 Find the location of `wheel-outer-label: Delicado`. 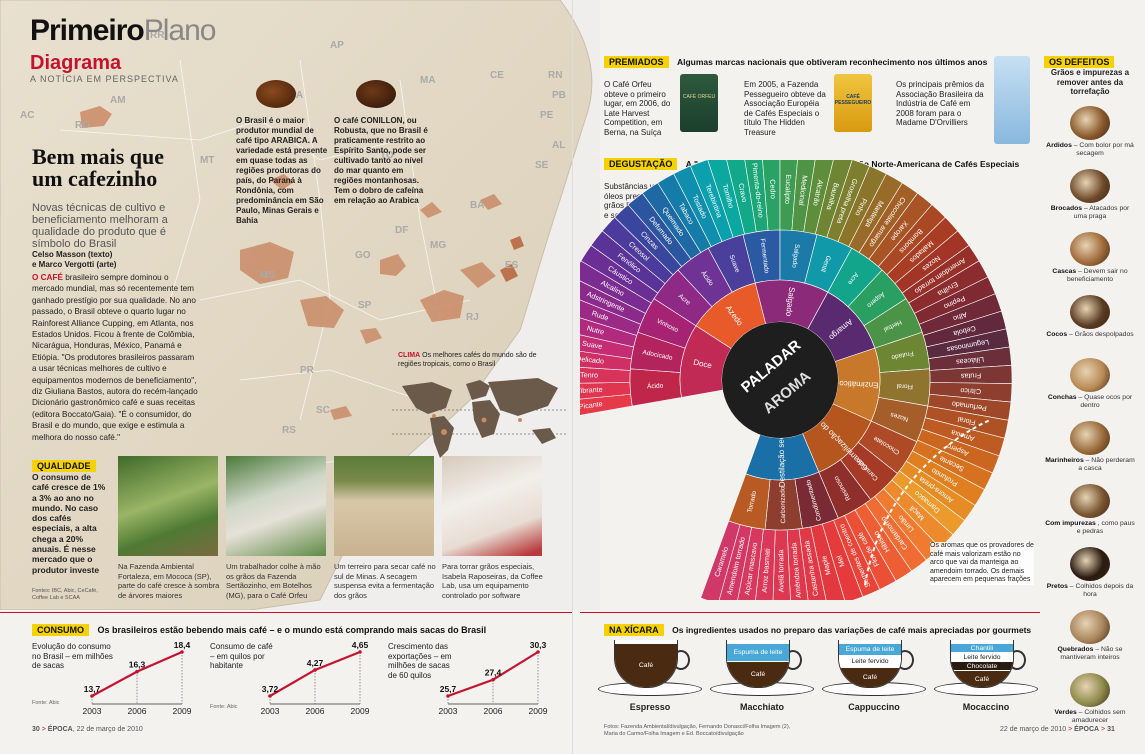

wheel-outer-label: Delicado is located at coordinates (592, 360).